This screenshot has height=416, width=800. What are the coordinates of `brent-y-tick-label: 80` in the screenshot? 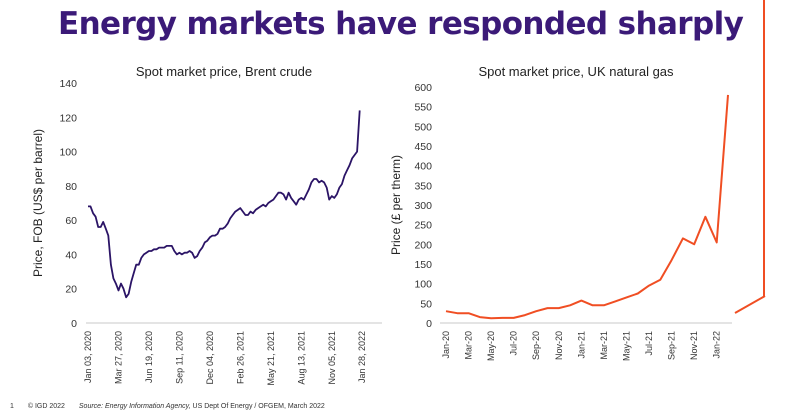 It's located at (71, 187).